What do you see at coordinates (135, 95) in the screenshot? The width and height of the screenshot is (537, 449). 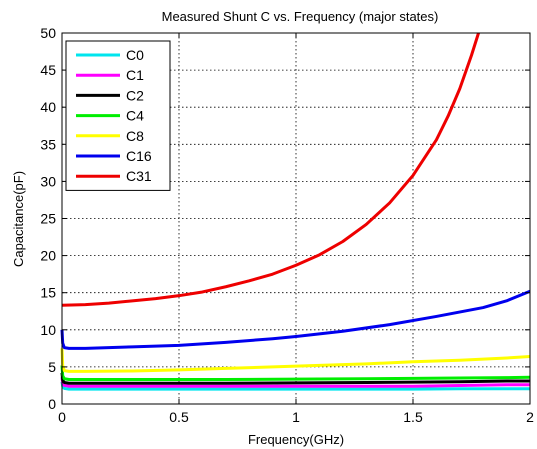 I see `legend-label: C2` at bounding box center [135, 95].